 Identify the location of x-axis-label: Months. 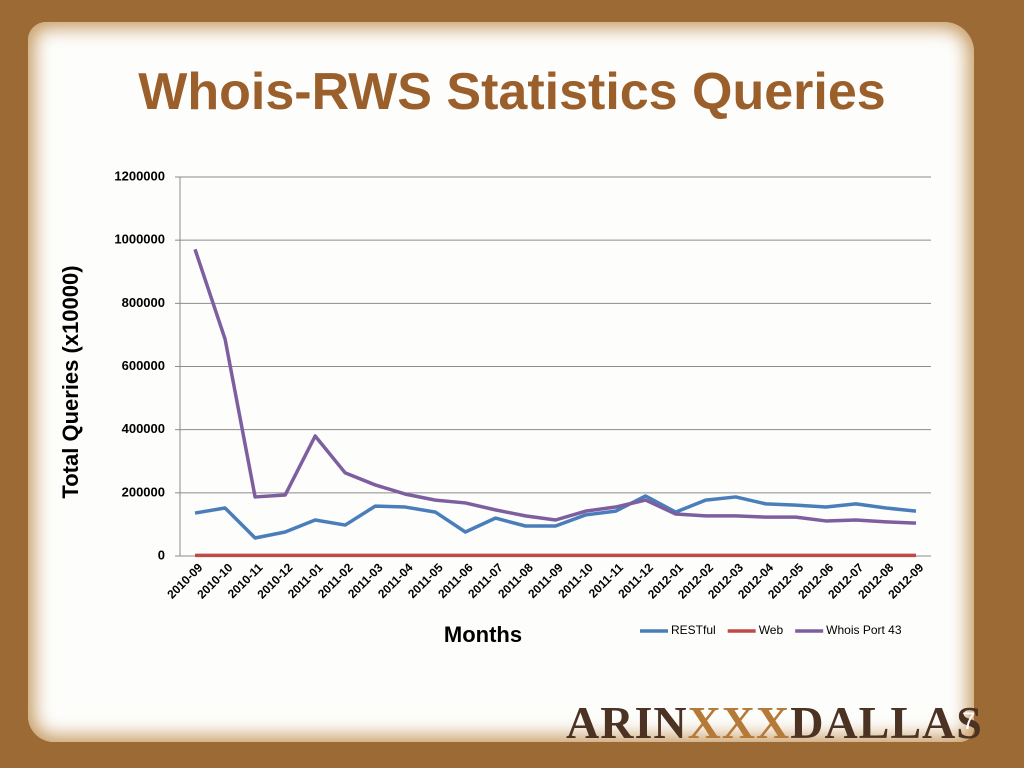
(483, 634).